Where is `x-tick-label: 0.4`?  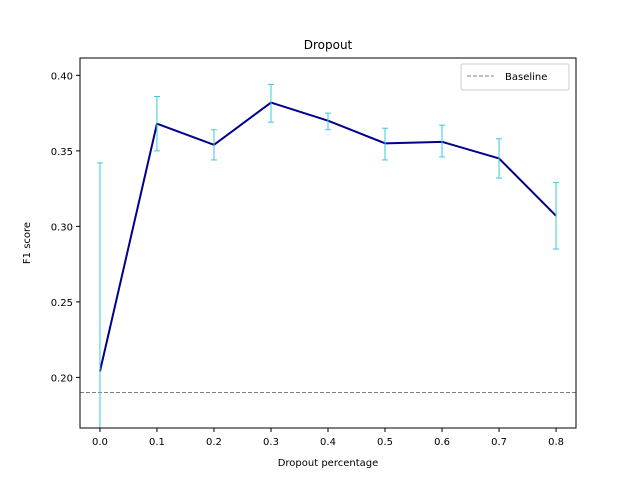 x-tick-label: 0.4 is located at coordinates (328, 442).